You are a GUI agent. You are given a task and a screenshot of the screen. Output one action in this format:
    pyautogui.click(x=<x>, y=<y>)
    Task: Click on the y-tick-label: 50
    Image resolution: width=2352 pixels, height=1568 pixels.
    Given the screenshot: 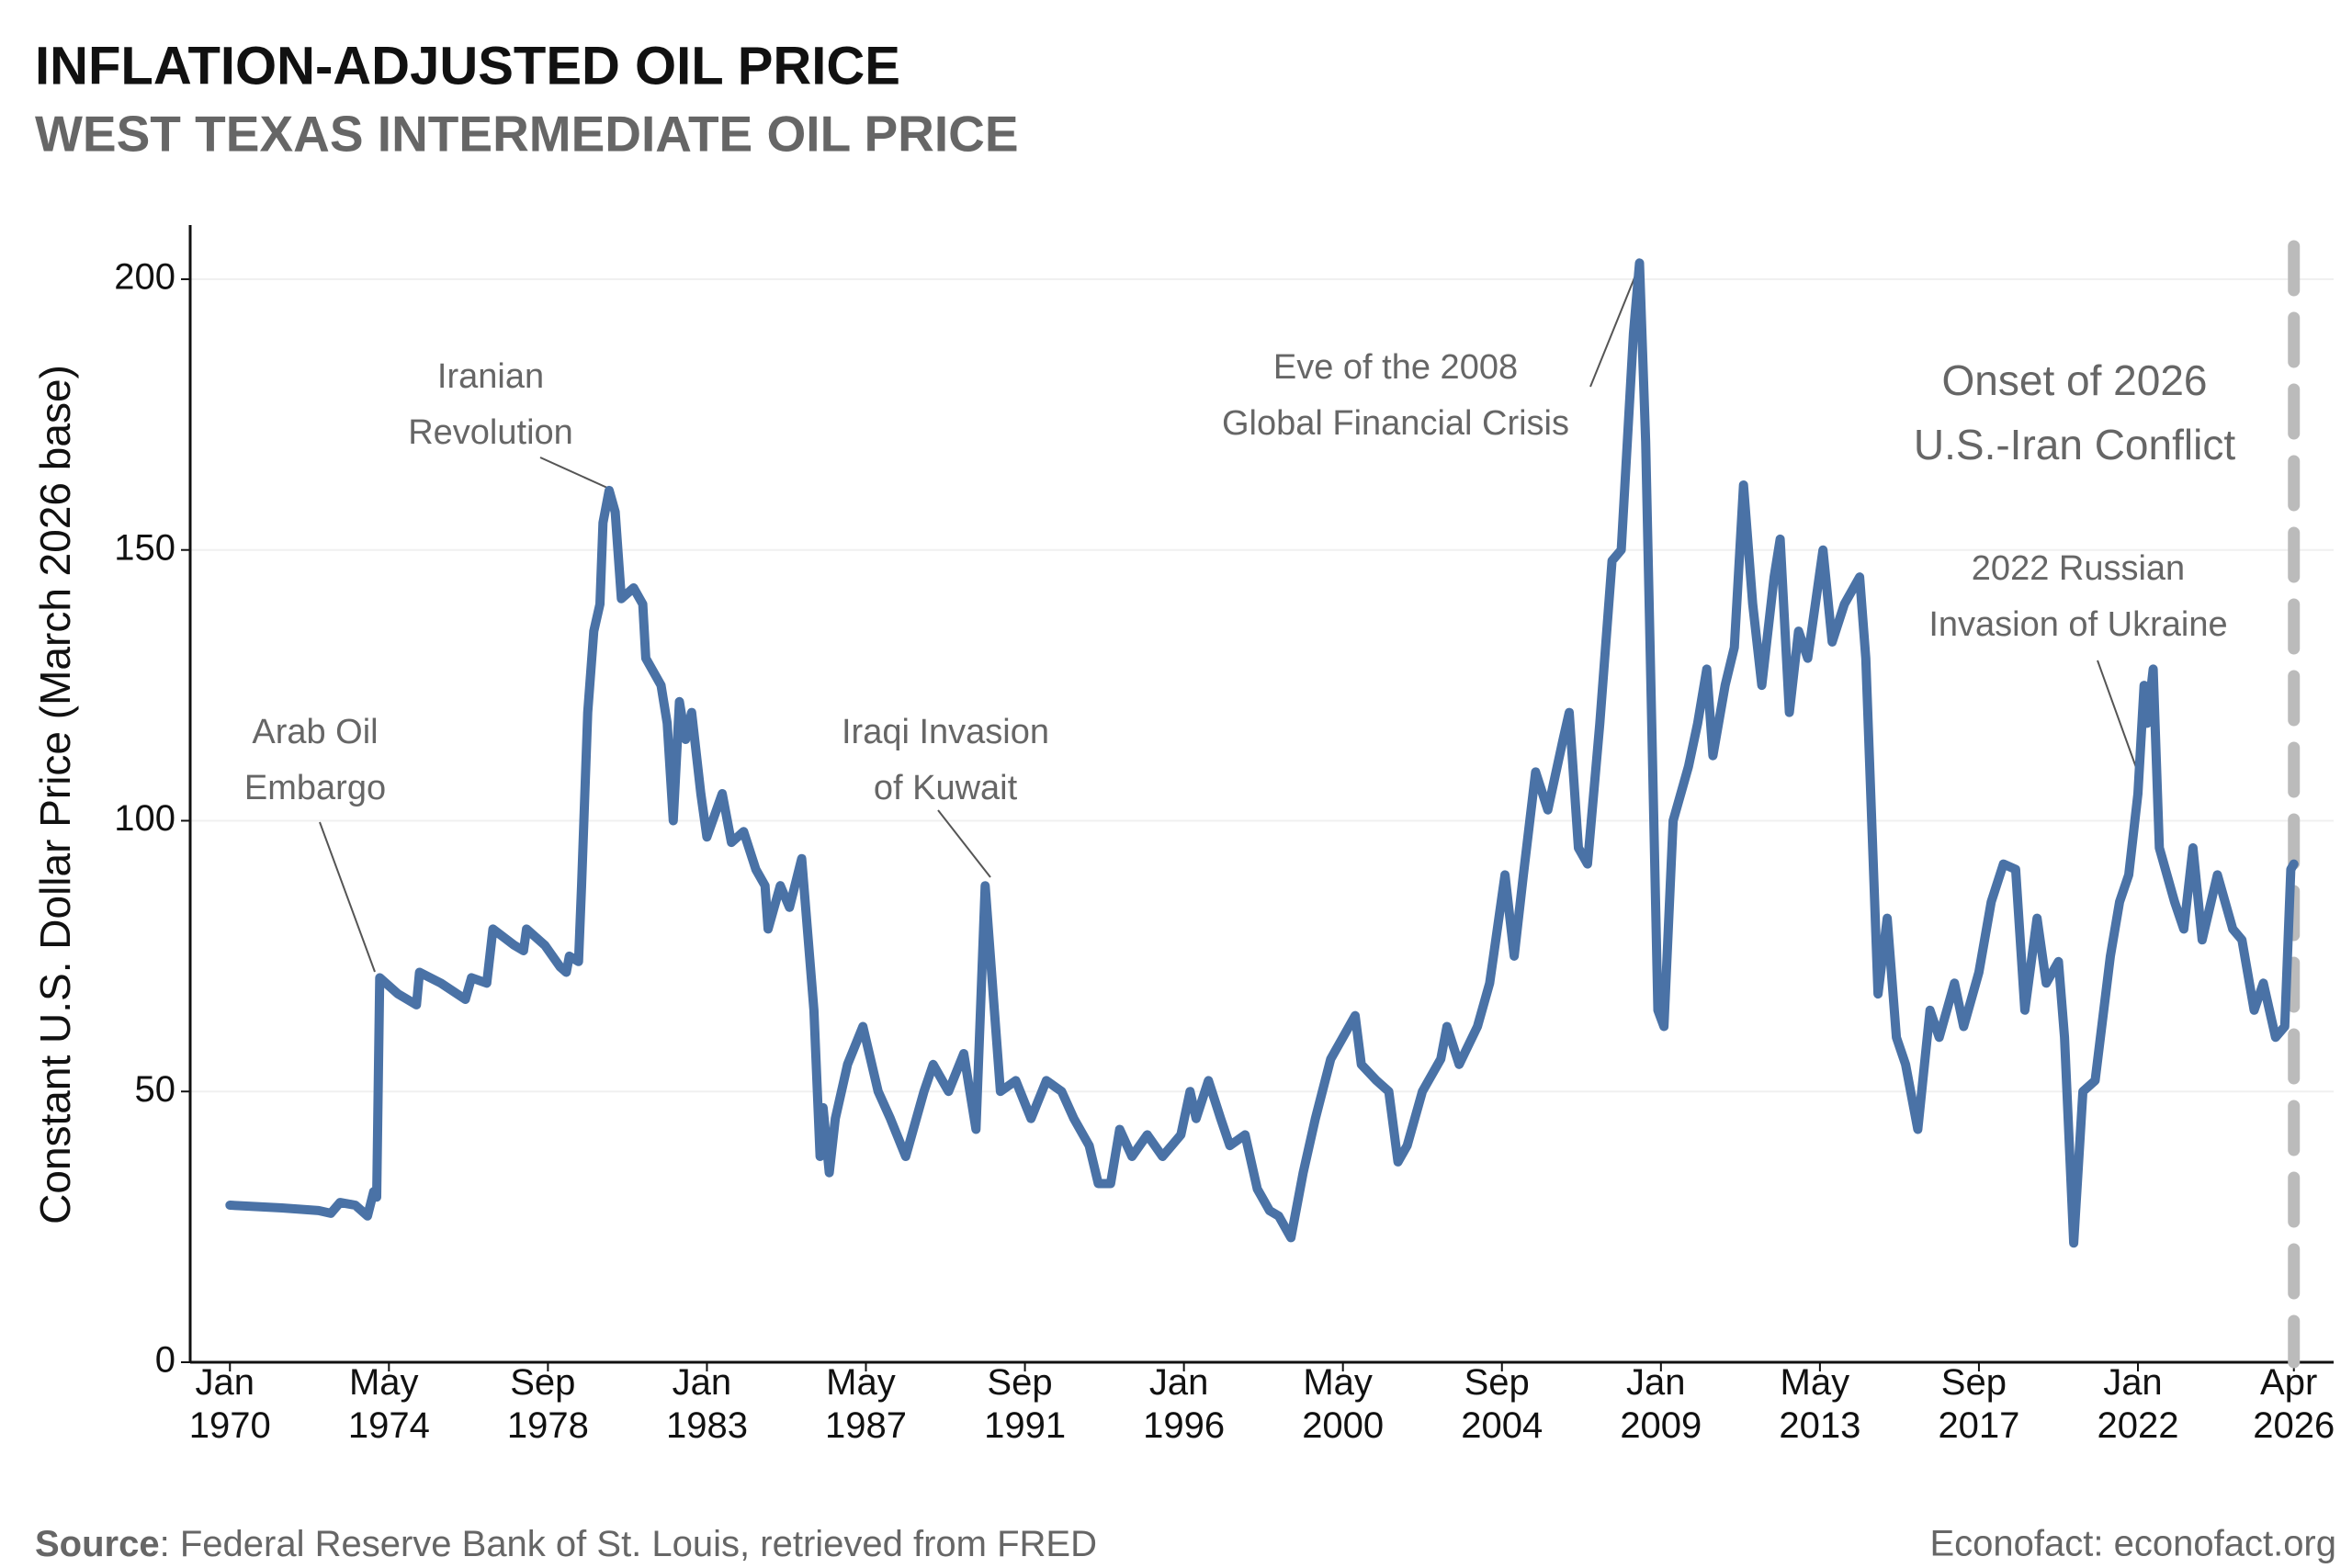 What is the action you would take?
    pyautogui.click(x=156, y=1089)
    